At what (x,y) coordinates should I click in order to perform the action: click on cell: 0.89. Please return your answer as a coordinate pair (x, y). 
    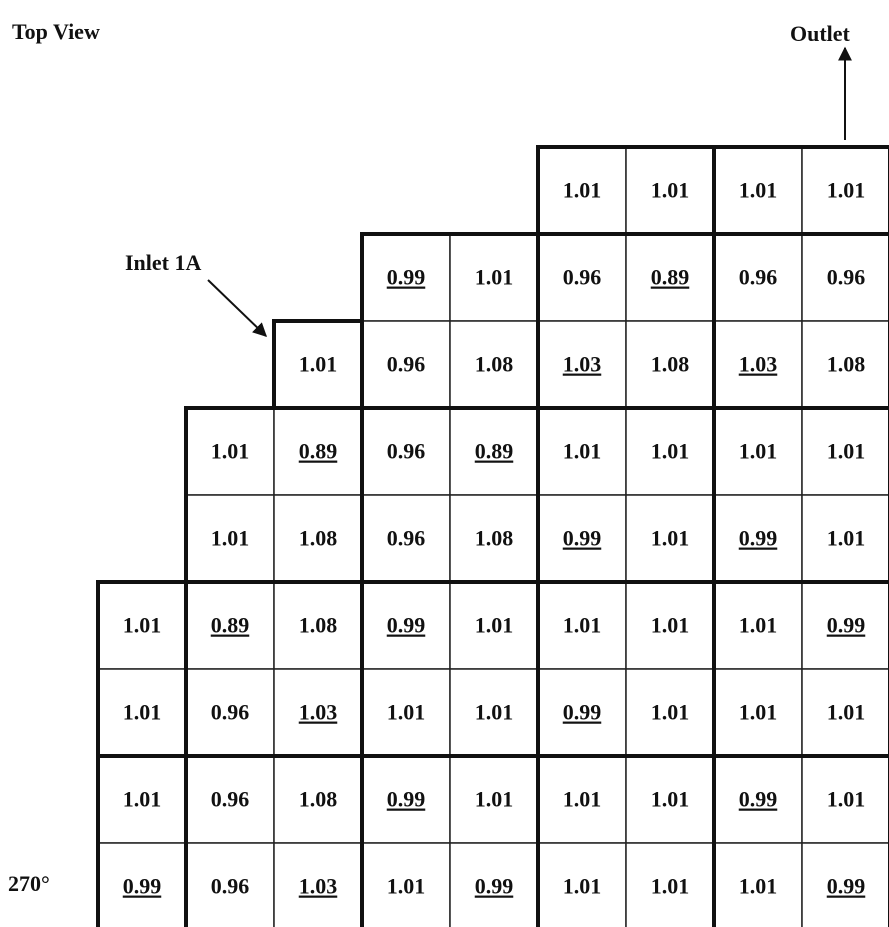
    Looking at the image, I should click on (494, 451).